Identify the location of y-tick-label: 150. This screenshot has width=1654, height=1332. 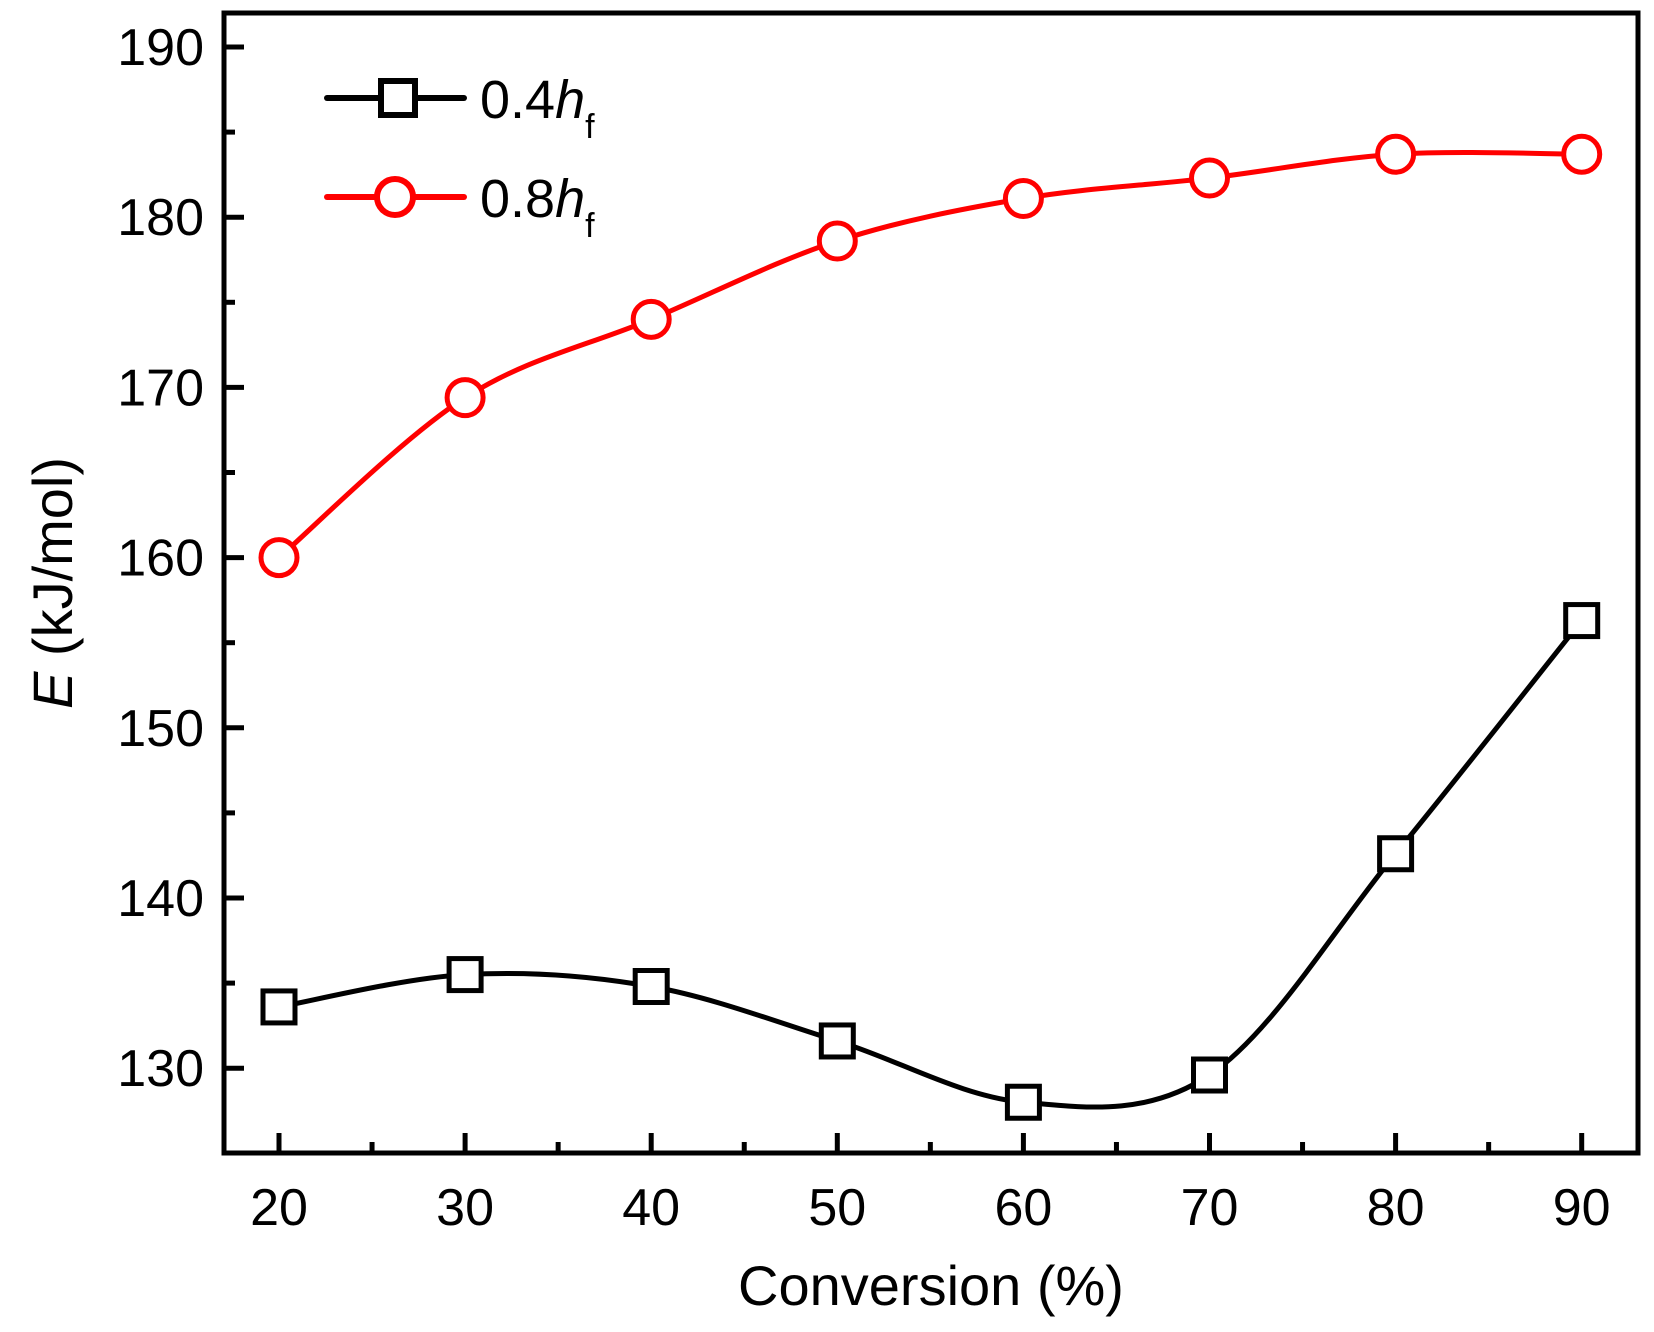
(160, 729).